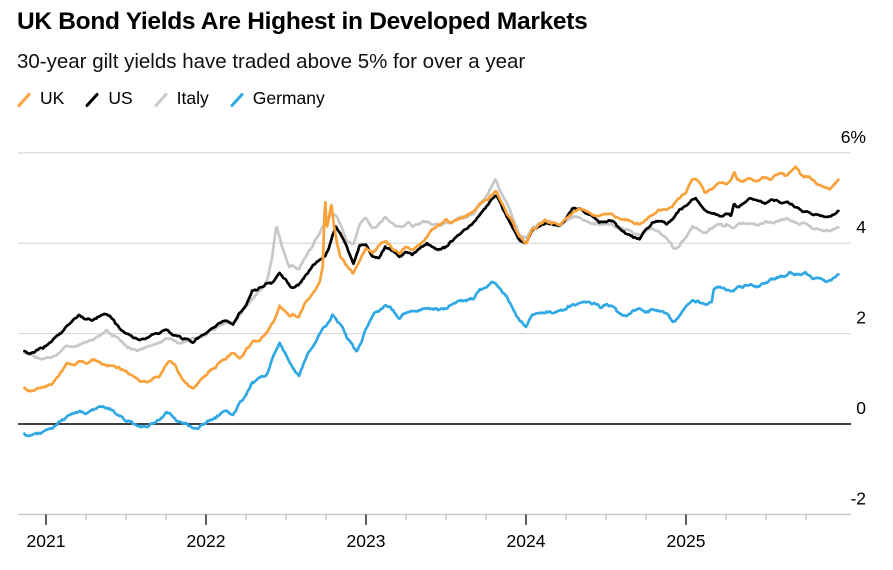  I want to click on legend-item-germany: Germany, so click(277, 98).